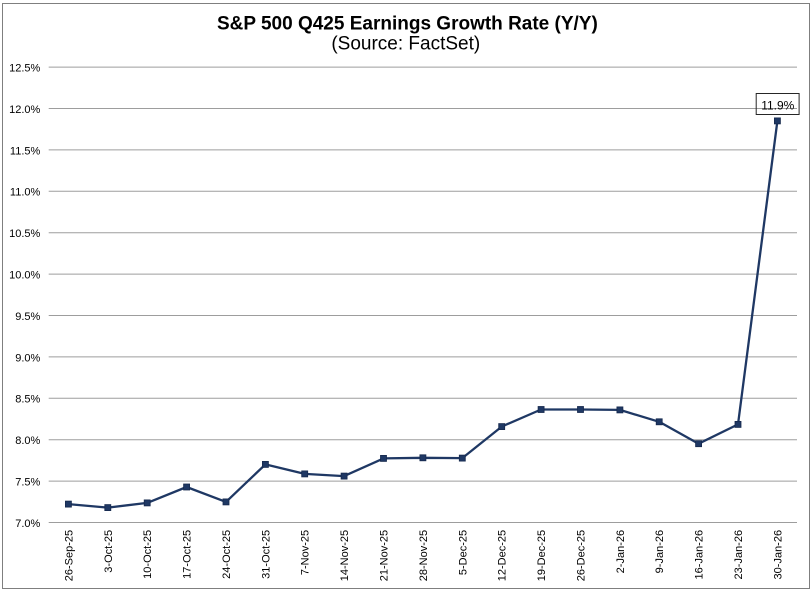  Describe the element at coordinates (25, 193) in the screenshot. I see `svg-text: 11.0%` at that location.